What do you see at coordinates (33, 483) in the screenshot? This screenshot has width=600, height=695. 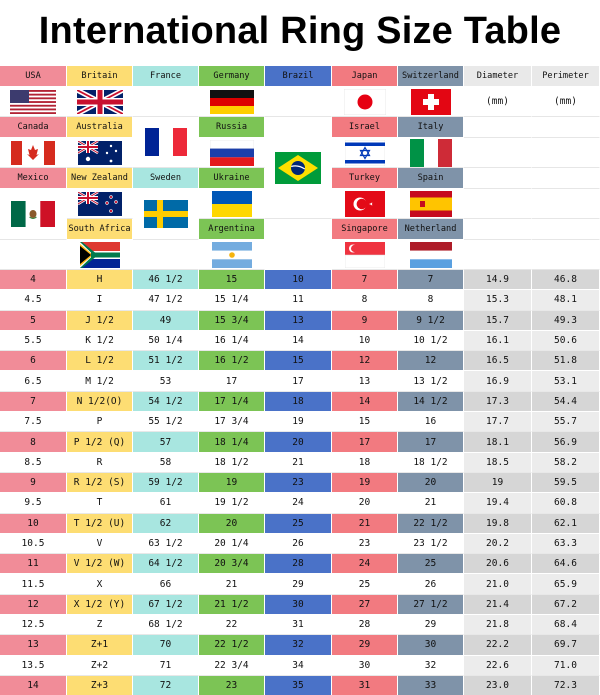 I see `cell-usa: 9` at bounding box center [33, 483].